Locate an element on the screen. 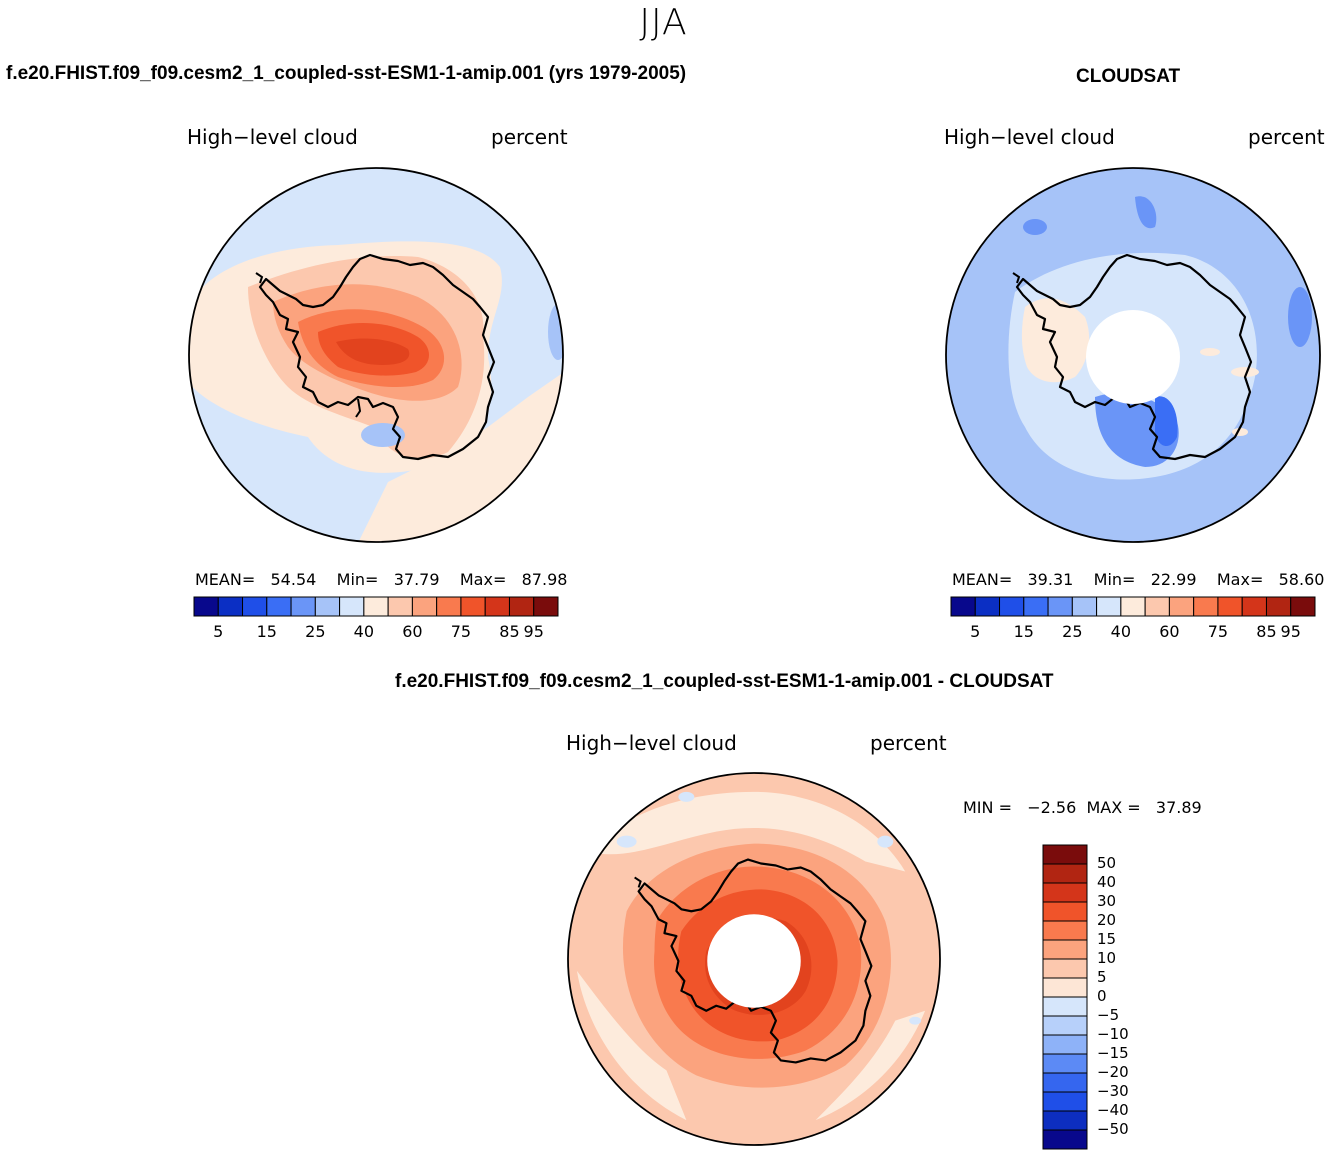 The width and height of the screenshot is (1327, 1157). obs-min-label: Min= is located at coordinates (1114, 579).